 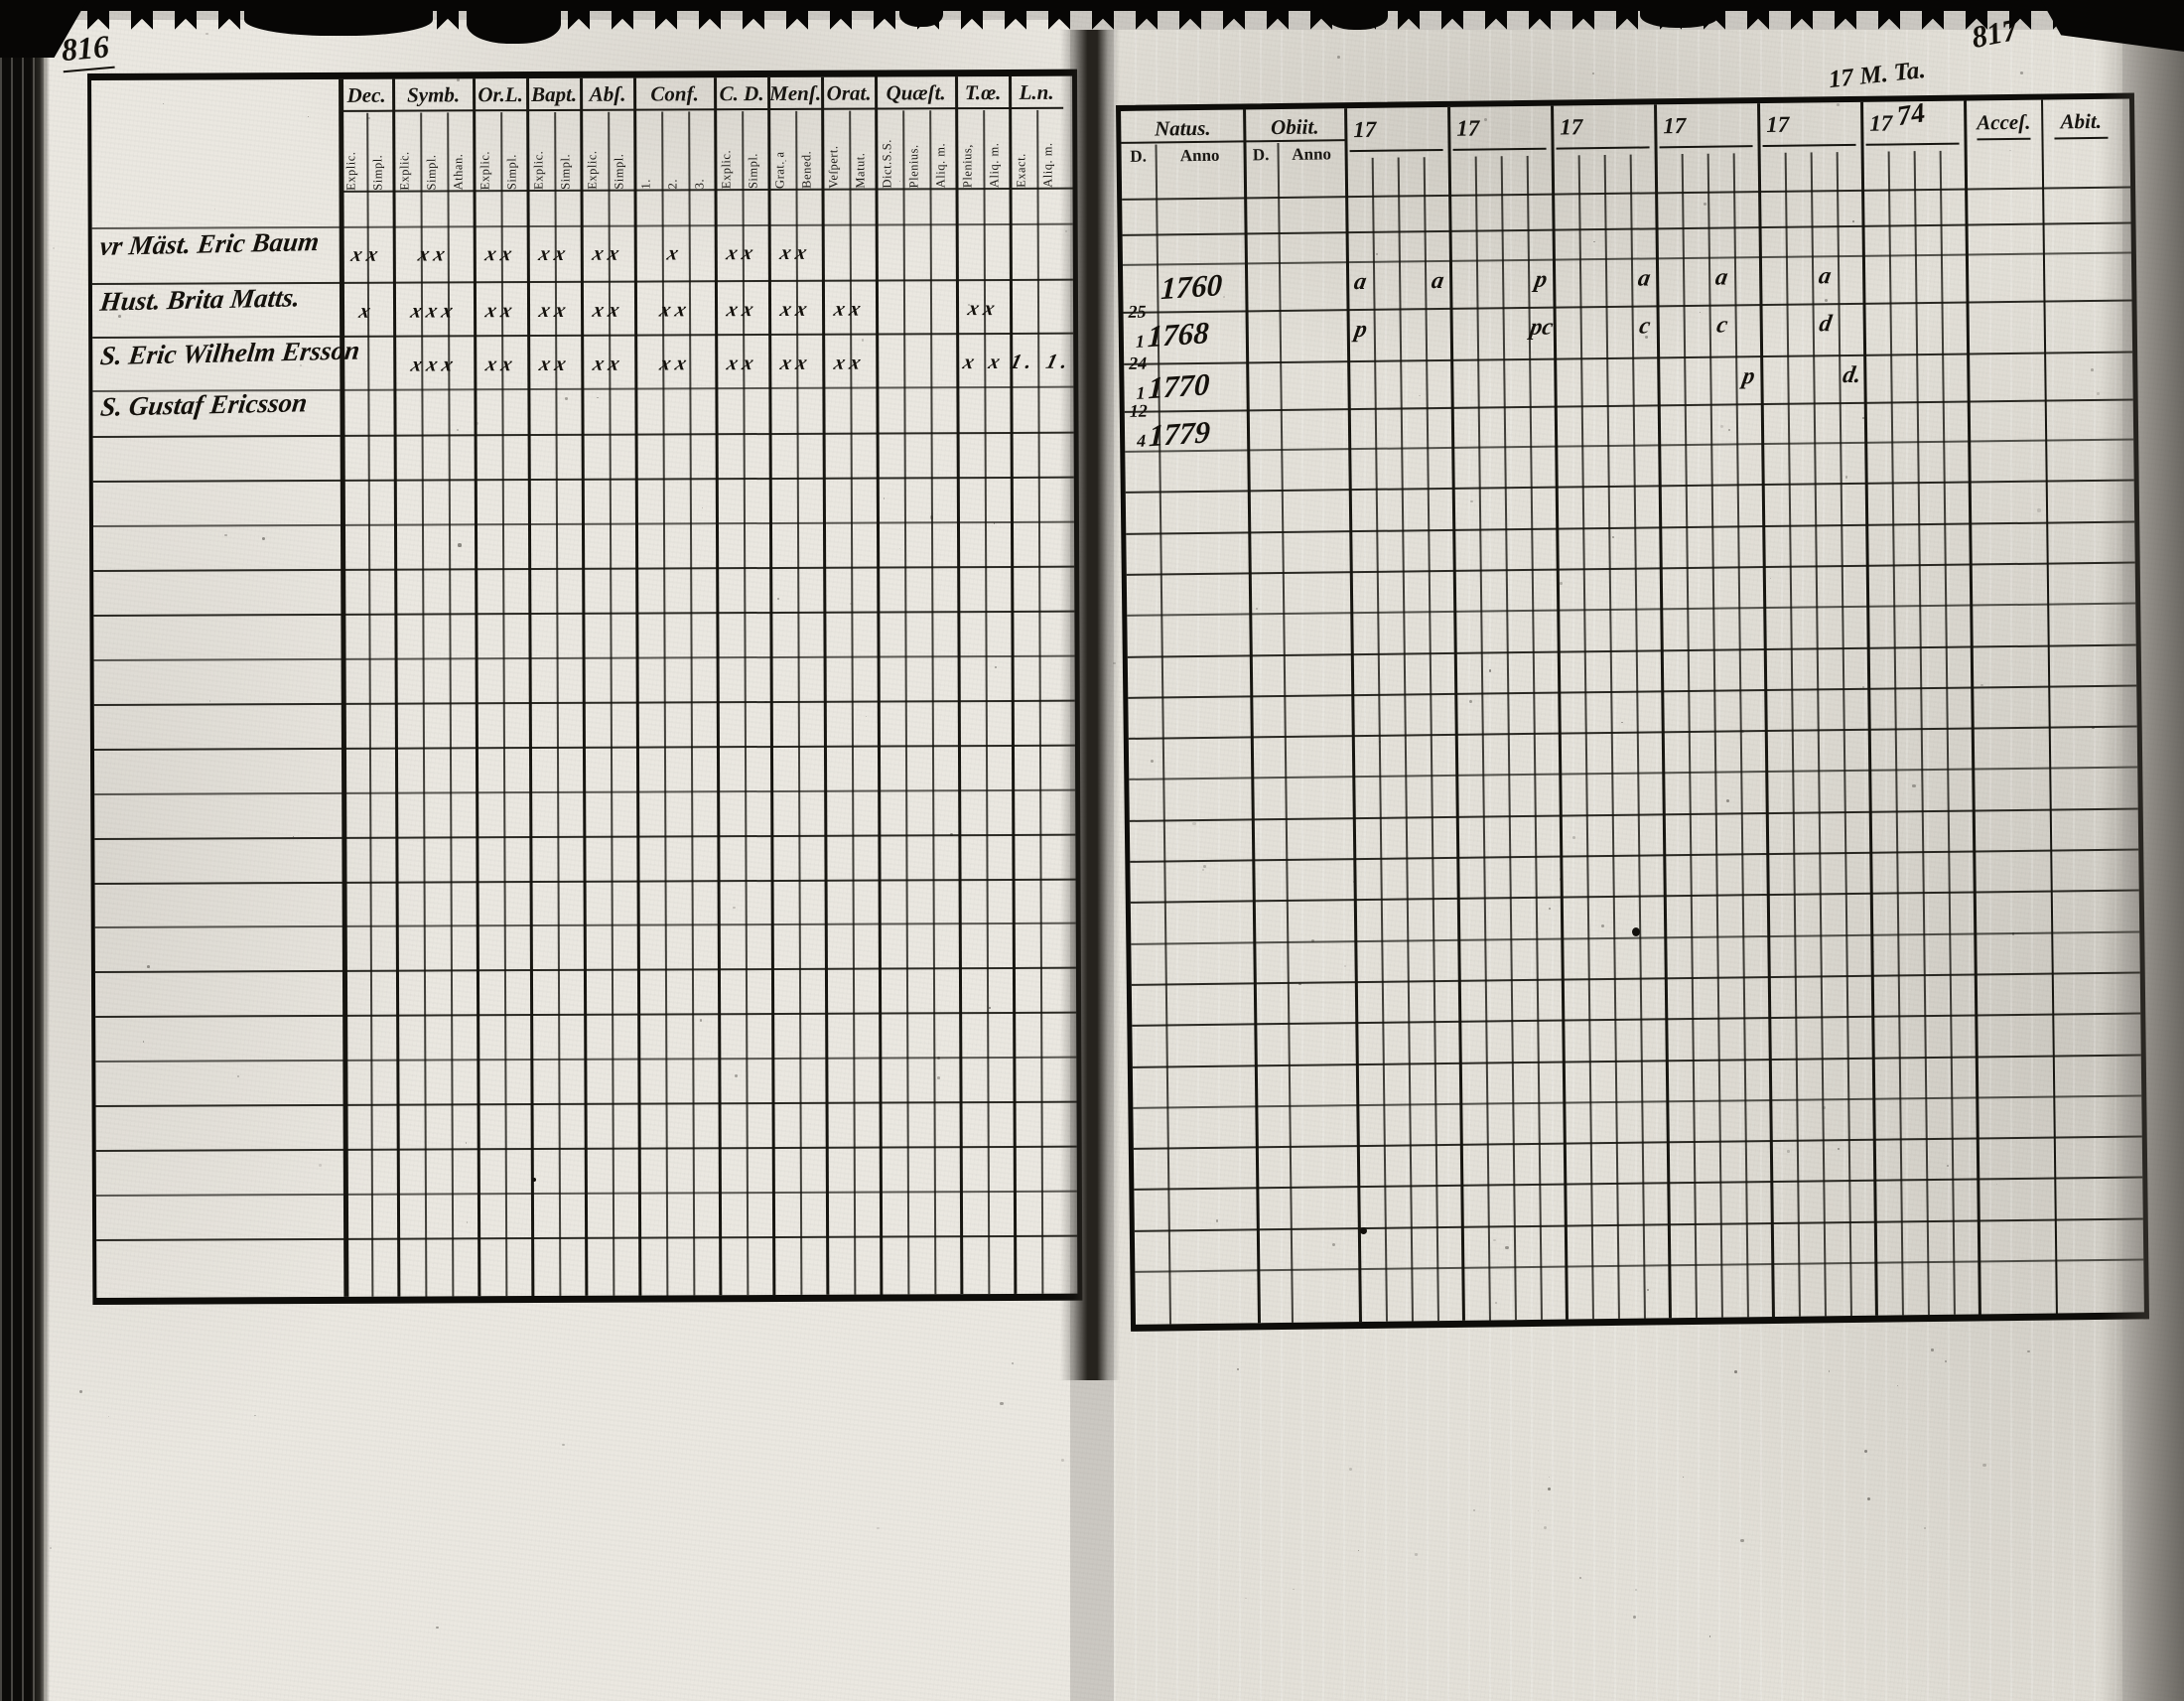 I want to click on entry-name: Hust. Brita Matts., so click(x=200, y=299).